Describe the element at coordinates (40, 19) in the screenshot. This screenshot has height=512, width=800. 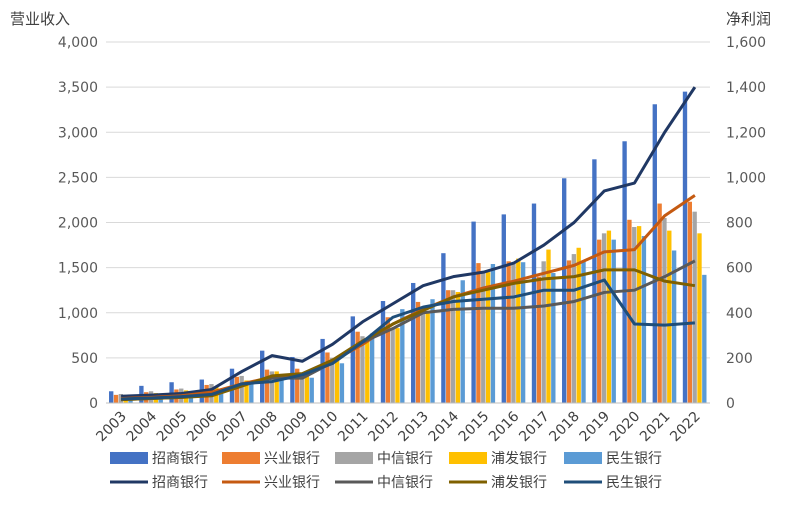
I see `left-axis-title: 营业收入` at that location.